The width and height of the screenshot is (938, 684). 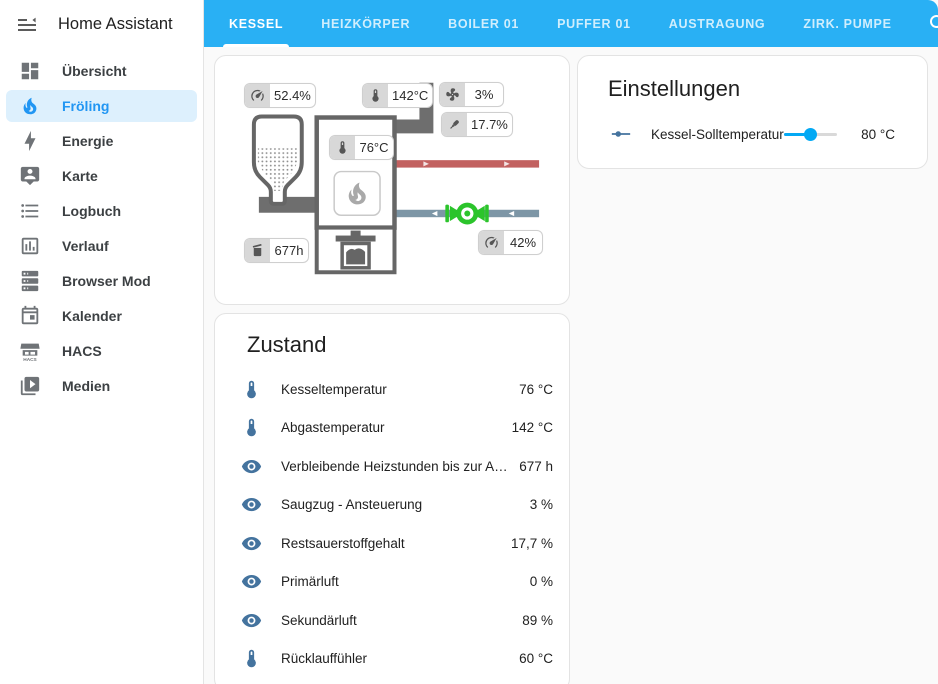 What do you see at coordinates (277, 169) in the screenshot?
I see `pellet-fill` at bounding box center [277, 169].